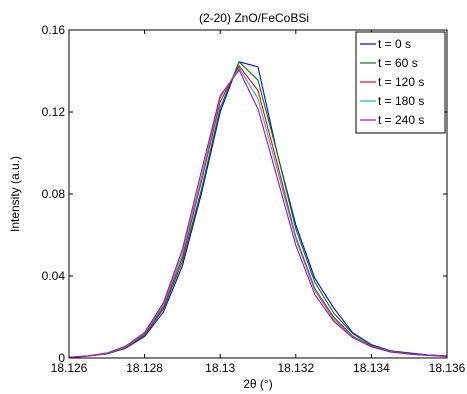 The image size is (467, 394). What do you see at coordinates (54, 276) in the screenshot?
I see `y-tick-label: 0.04` at bounding box center [54, 276].